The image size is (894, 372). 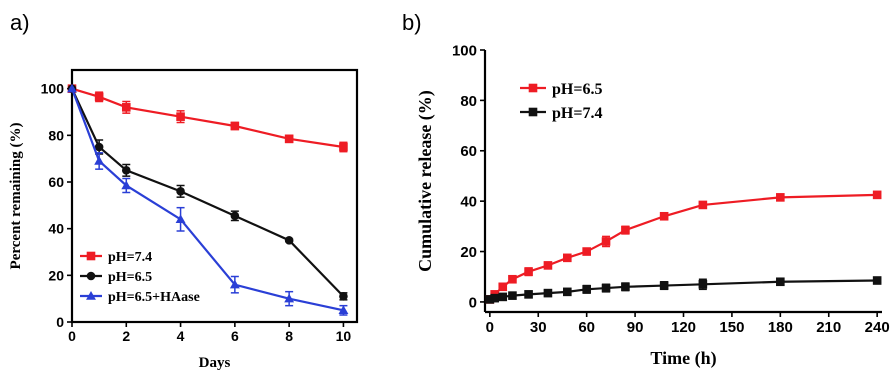 What do you see at coordinates (780, 327) in the screenshot?
I see `x-tick-label: 180` at bounding box center [780, 327].